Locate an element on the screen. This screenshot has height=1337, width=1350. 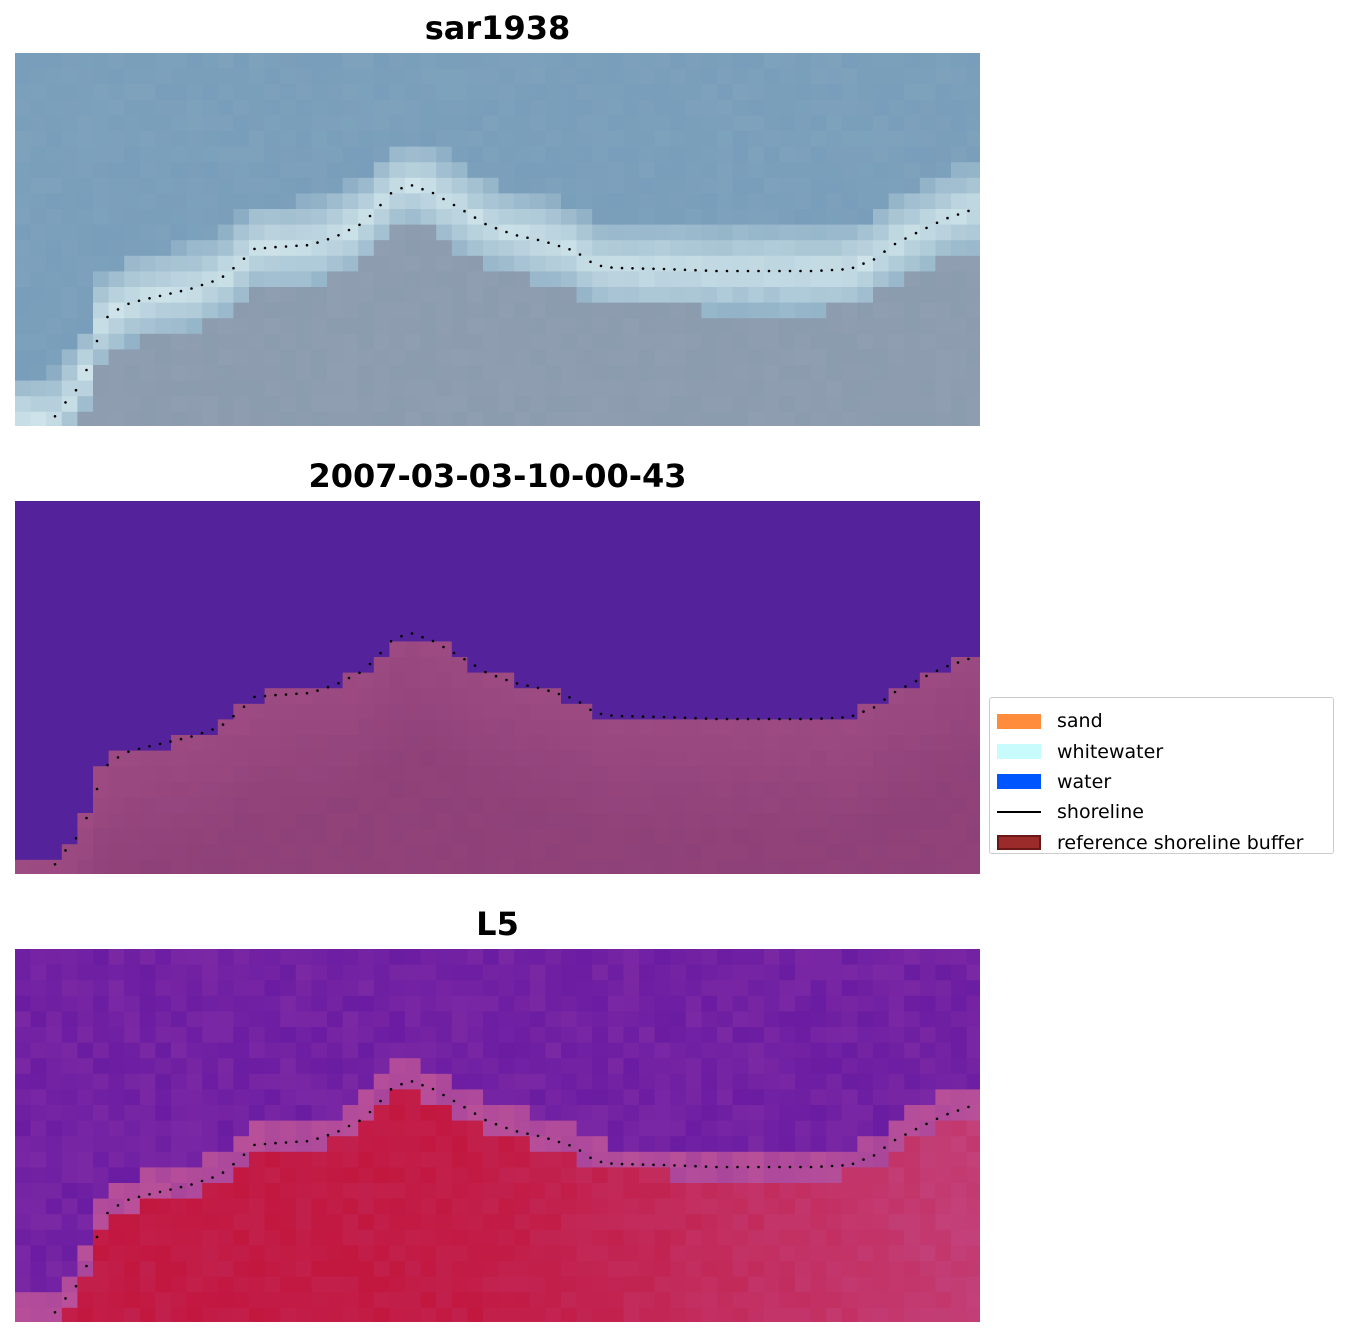
water-swatch is located at coordinates (1019, 782).